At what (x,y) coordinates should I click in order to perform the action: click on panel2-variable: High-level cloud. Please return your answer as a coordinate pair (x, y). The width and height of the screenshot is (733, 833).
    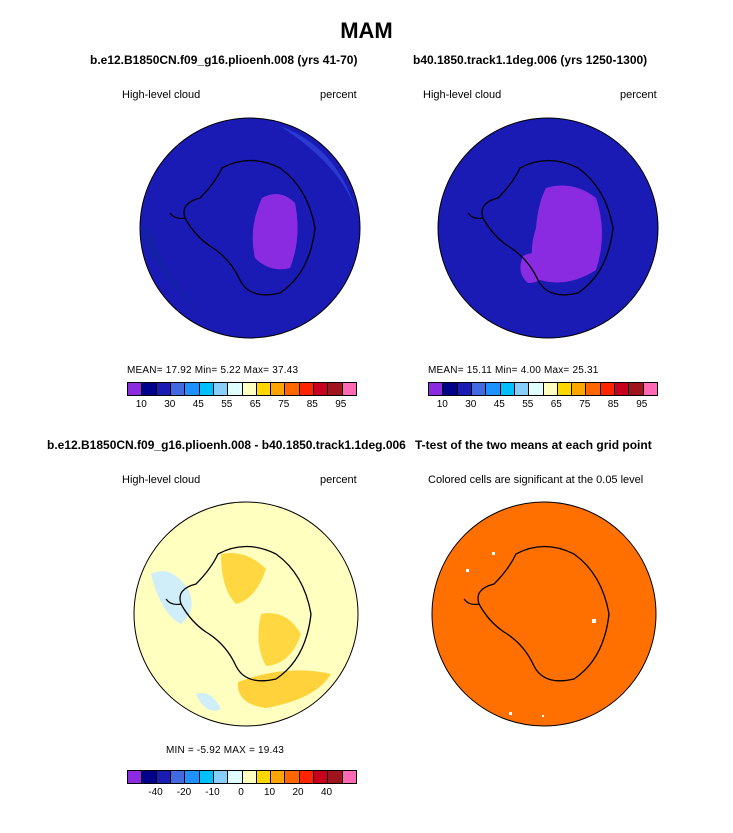
    Looking at the image, I should click on (462, 95).